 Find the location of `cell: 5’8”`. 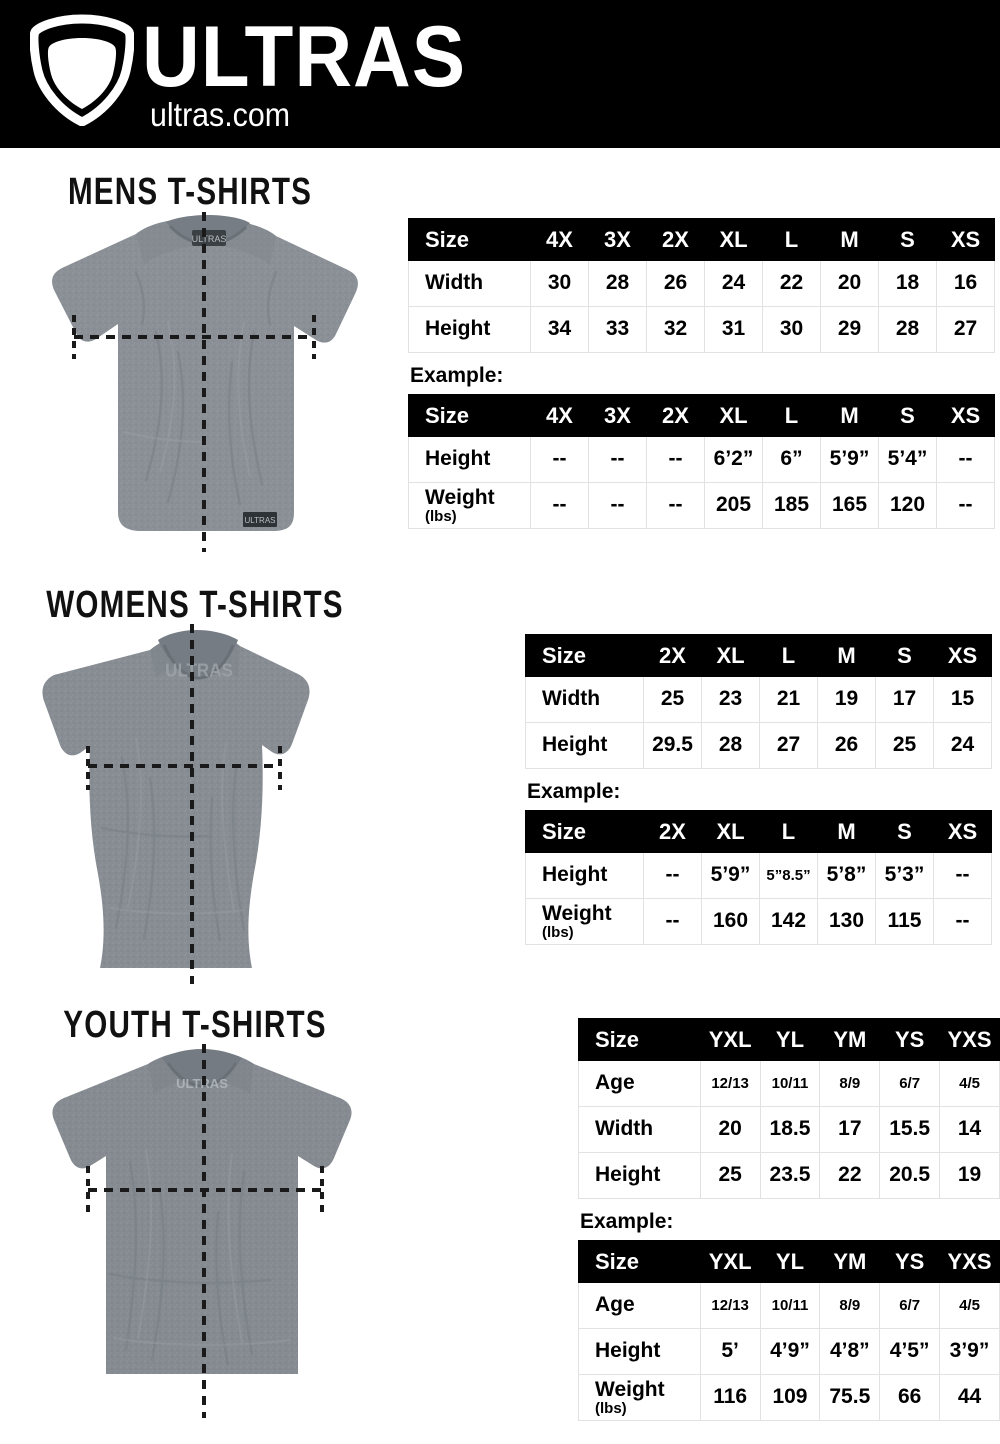

cell: 5’8” is located at coordinates (846, 875).